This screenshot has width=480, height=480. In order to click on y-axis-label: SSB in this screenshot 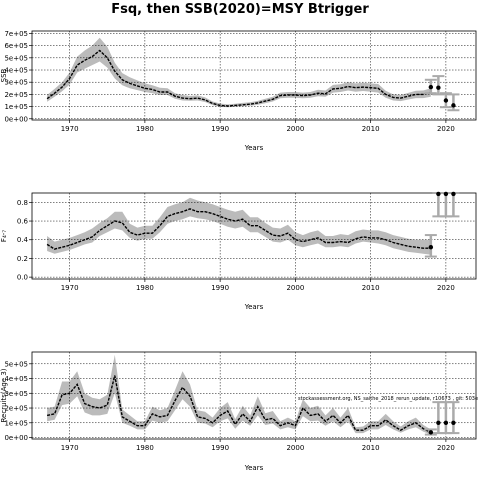, I will do `click(4, 75)`.